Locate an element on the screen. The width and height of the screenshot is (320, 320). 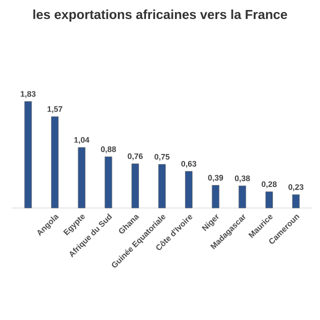
data-label: 0,88 is located at coordinates (108, 150).